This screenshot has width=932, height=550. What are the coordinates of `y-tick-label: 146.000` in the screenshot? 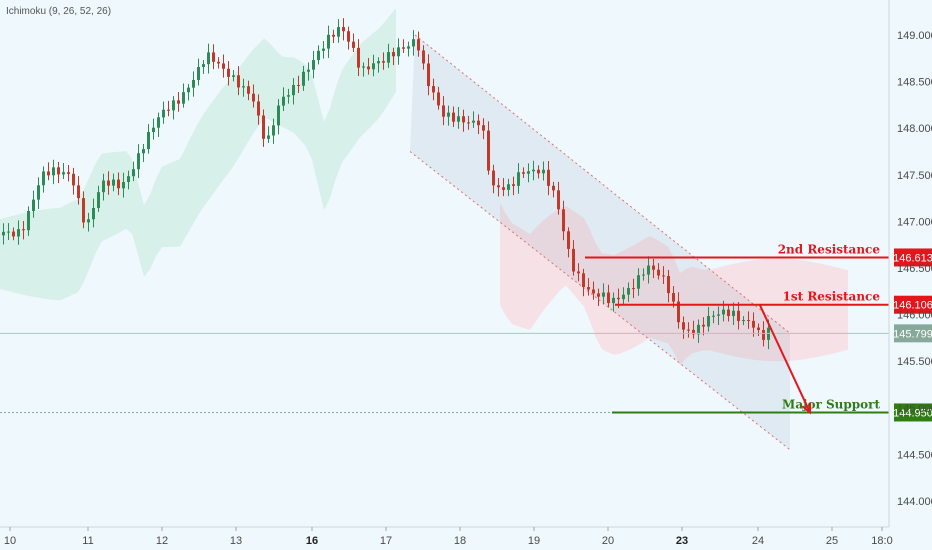 It's located at (914, 316).